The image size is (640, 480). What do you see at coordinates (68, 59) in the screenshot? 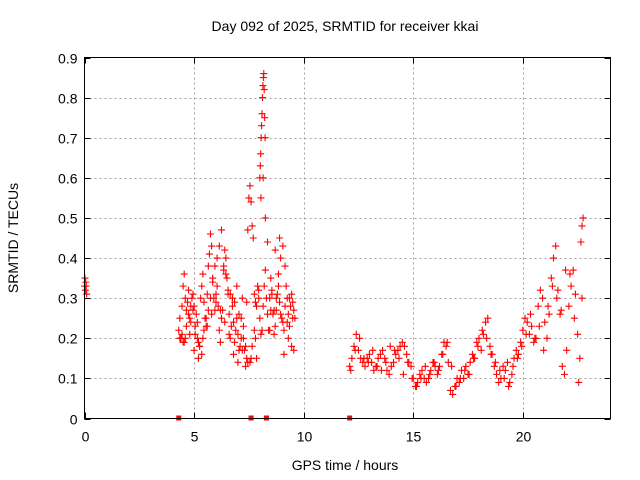
I see `y-tick-label: 0.9` at bounding box center [68, 59].